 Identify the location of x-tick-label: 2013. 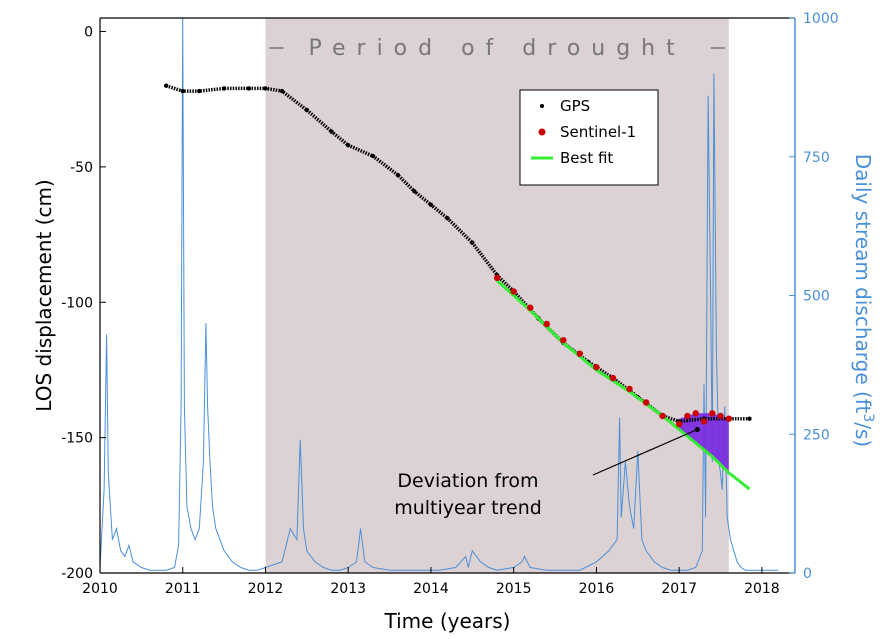
(348, 589).